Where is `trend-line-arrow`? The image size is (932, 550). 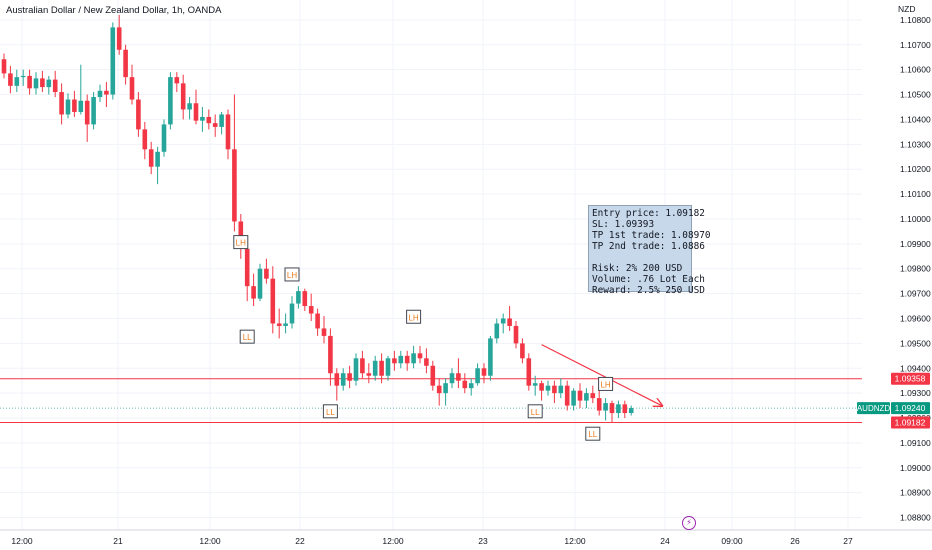 trend-line-arrow is located at coordinates (601, 375).